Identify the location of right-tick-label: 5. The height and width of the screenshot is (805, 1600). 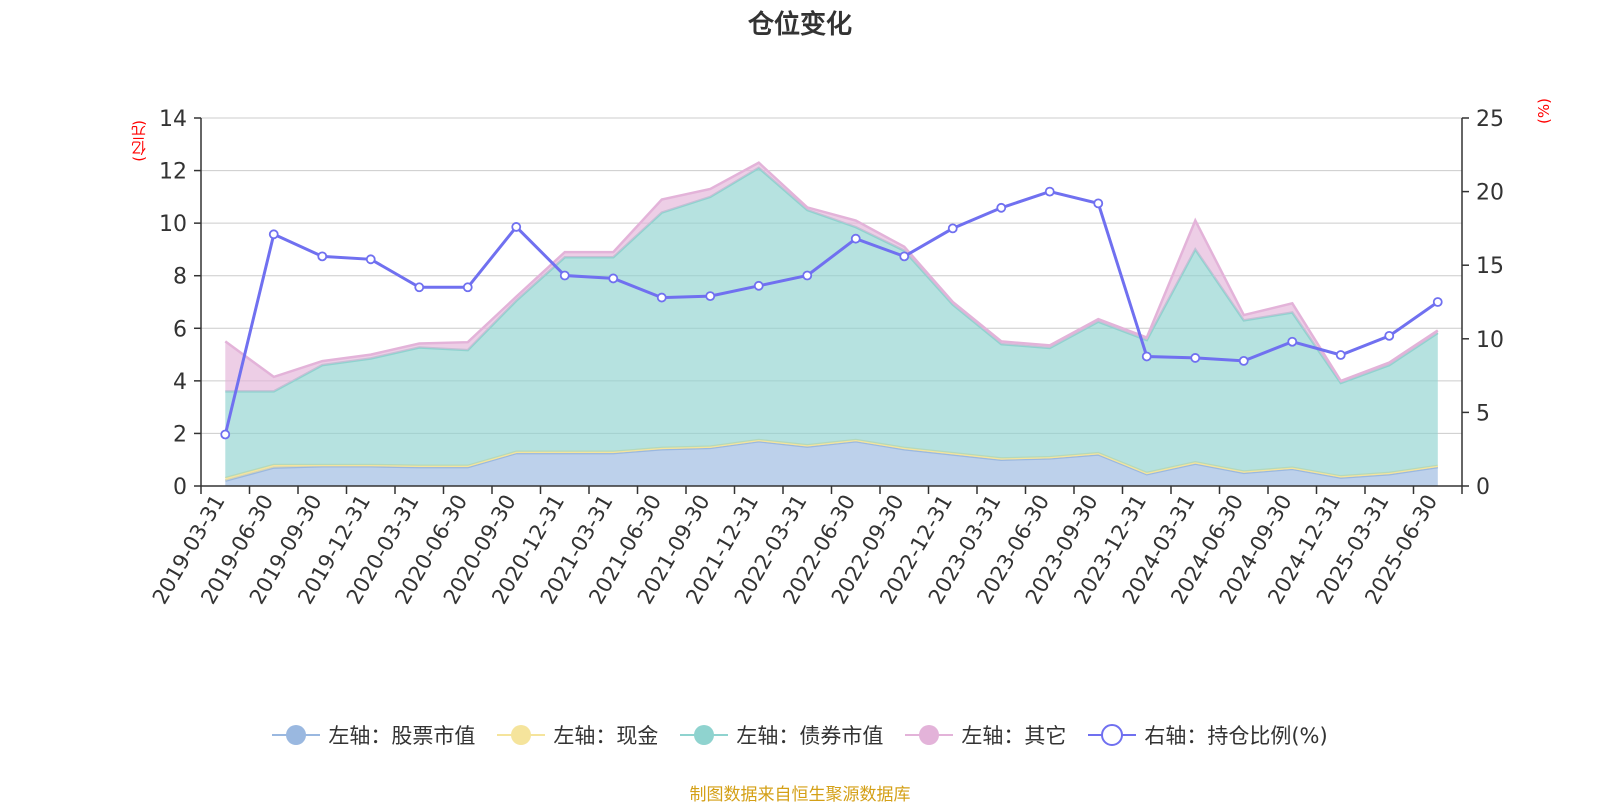
(1483, 413).